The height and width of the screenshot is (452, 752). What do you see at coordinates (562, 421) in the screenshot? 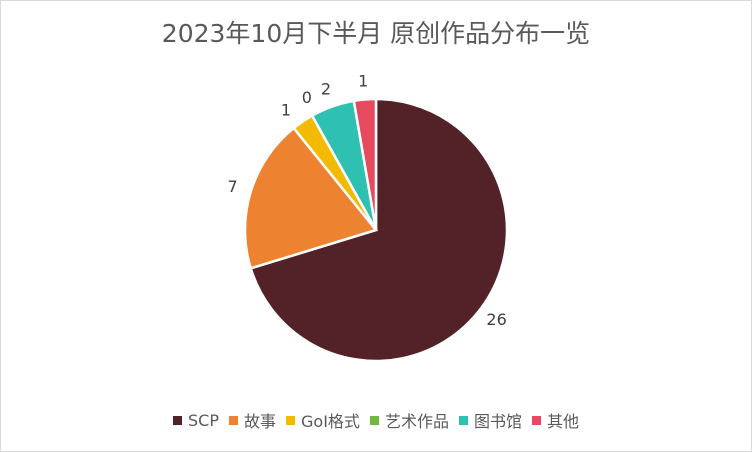
I see `legend-label: 其他` at bounding box center [562, 421].